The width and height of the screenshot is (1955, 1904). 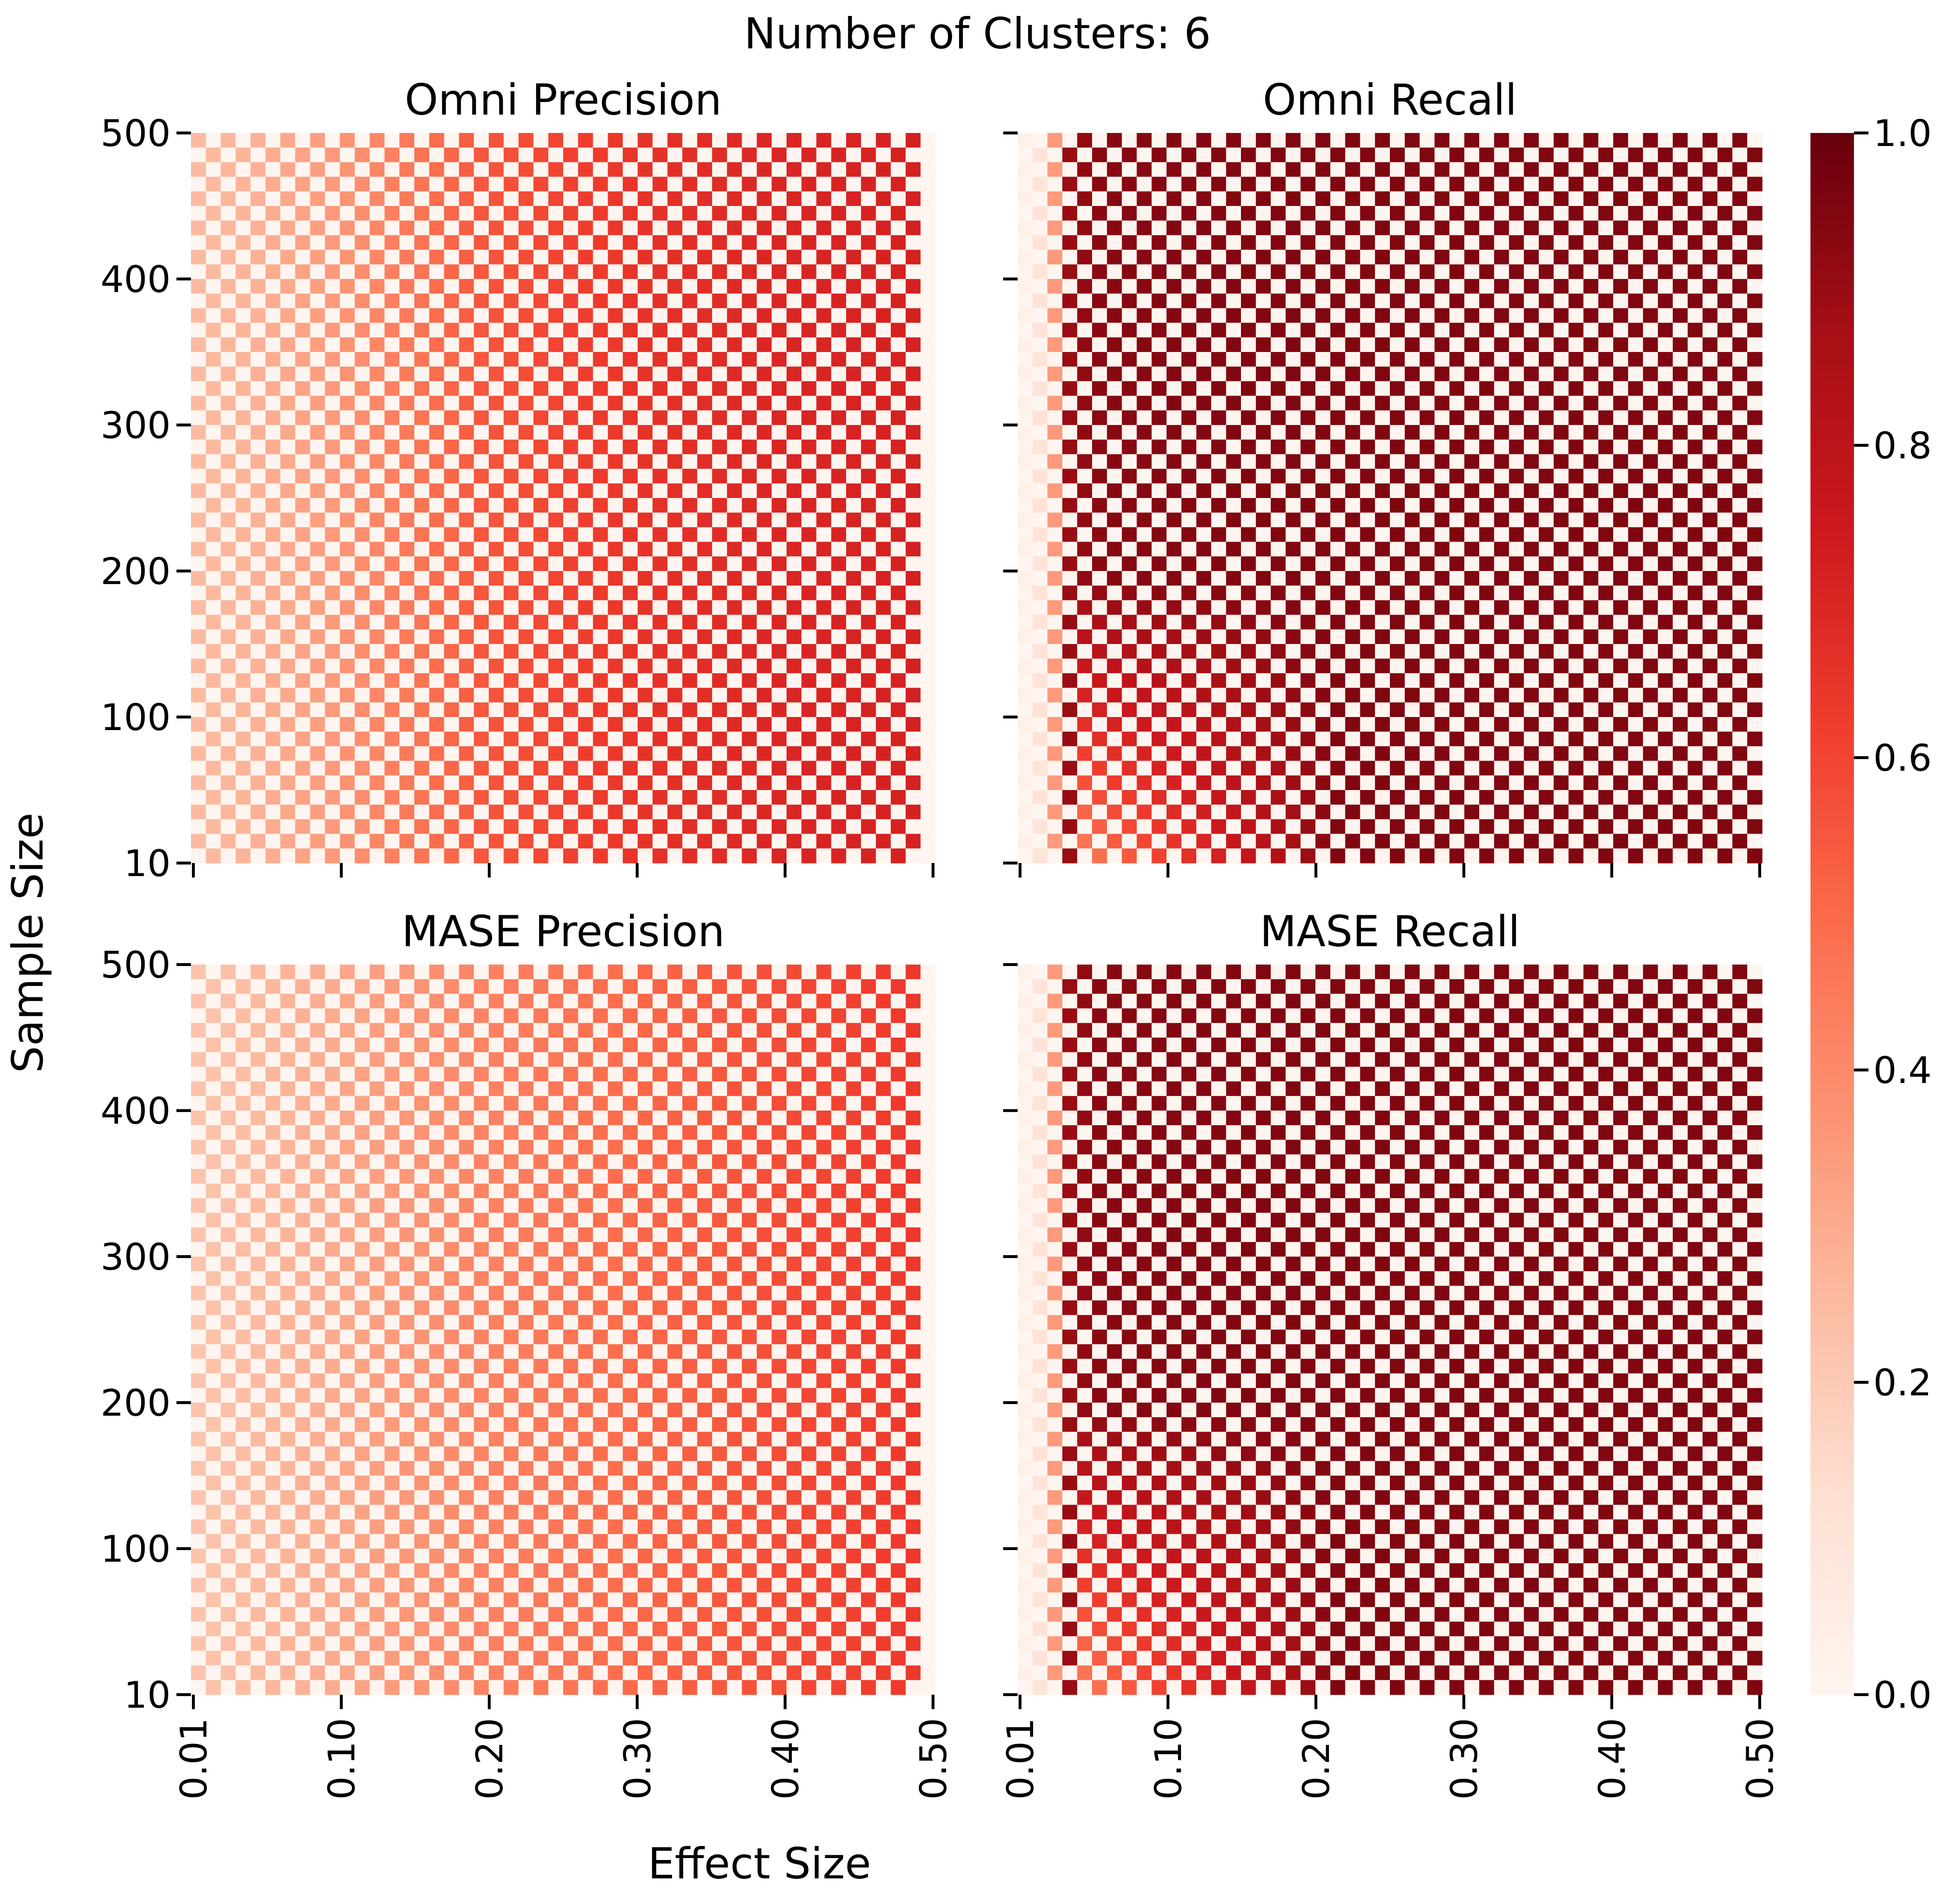 What do you see at coordinates (977, 34) in the screenshot?
I see `figure-suptitle: Number of Clusters: 6` at bounding box center [977, 34].